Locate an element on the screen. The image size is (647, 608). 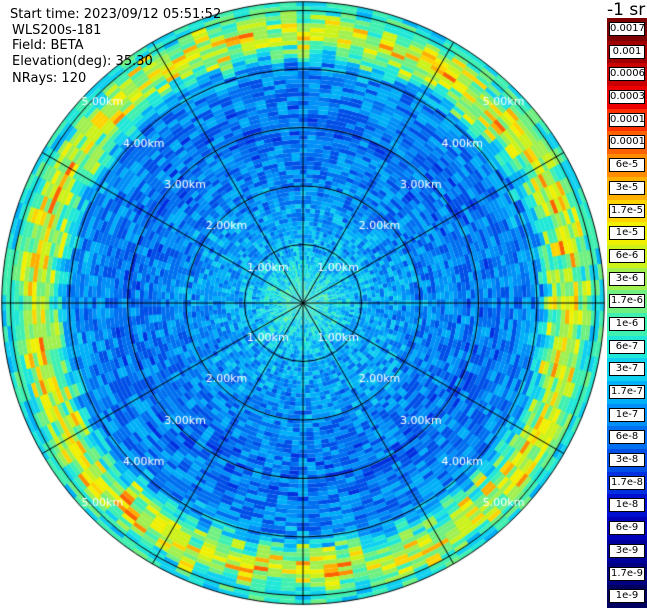
colorbar-swatch: 1e-5 is located at coordinates (627, 233).